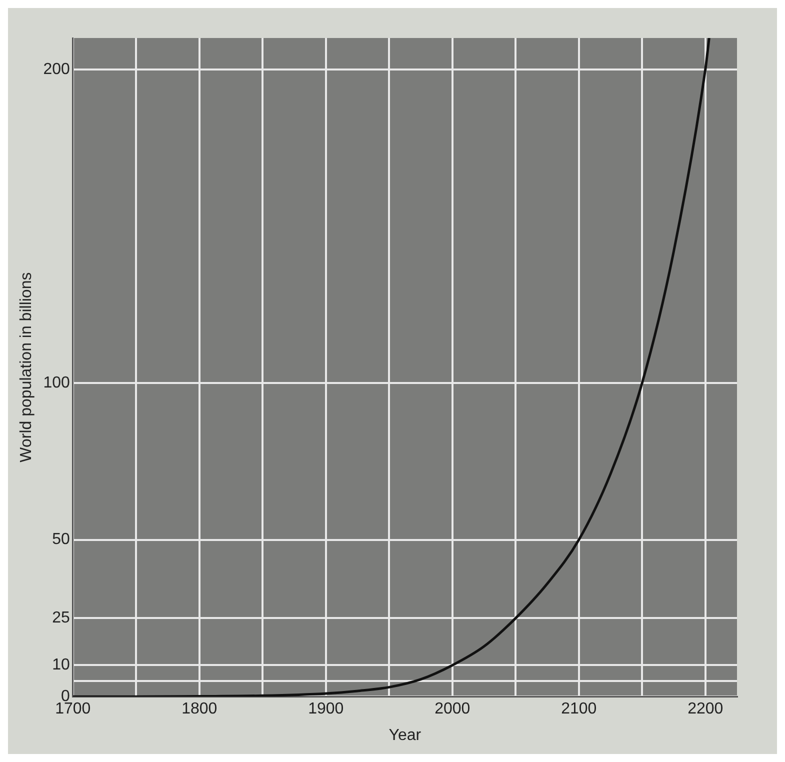  I want to click on x-tick-label: 2200, so click(706, 709).